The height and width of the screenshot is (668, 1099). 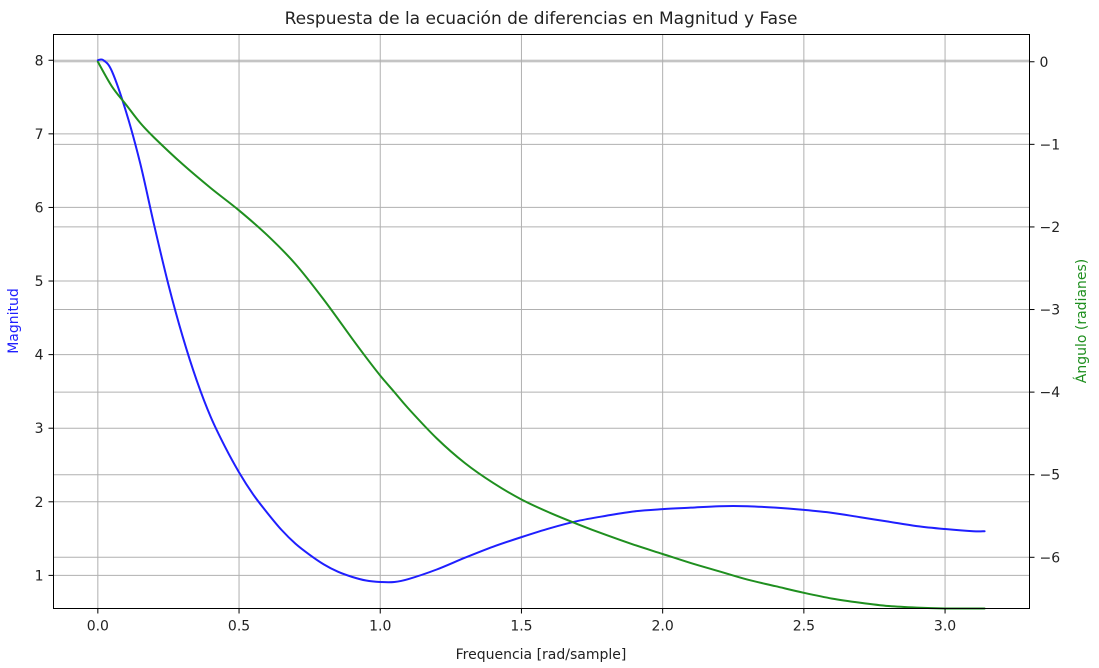 What do you see at coordinates (39, 208) in the screenshot?
I see `y-tick-label: 6` at bounding box center [39, 208].